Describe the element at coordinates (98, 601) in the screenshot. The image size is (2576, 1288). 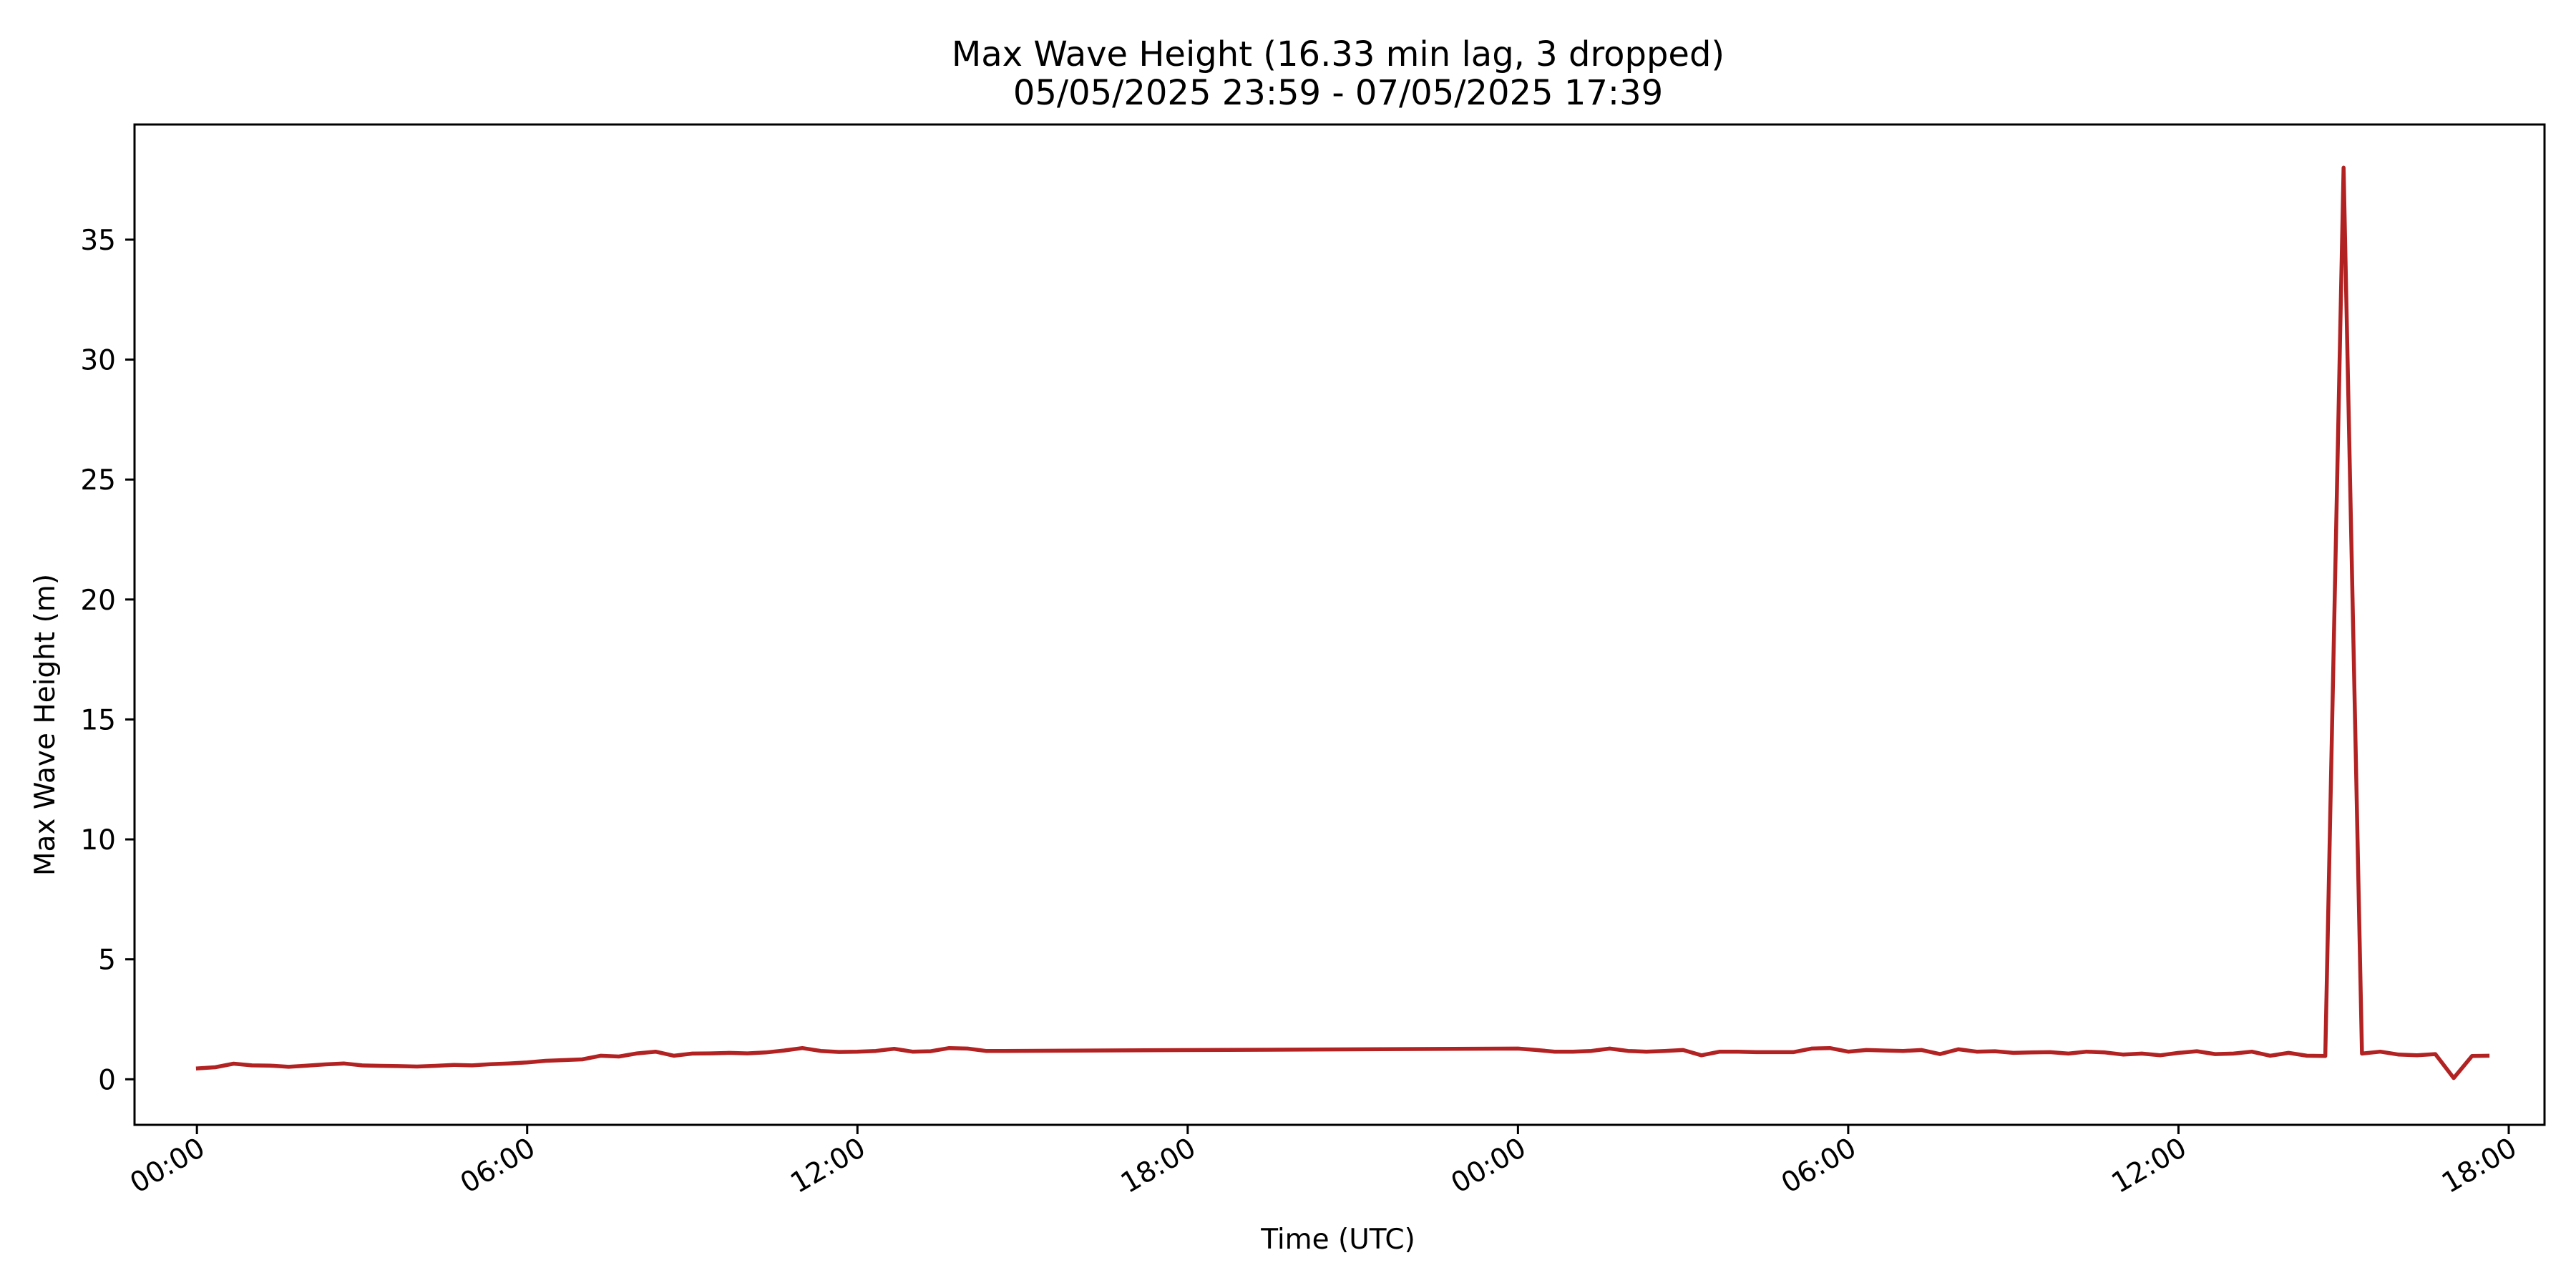
I see `y-tick-label: 20` at that location.